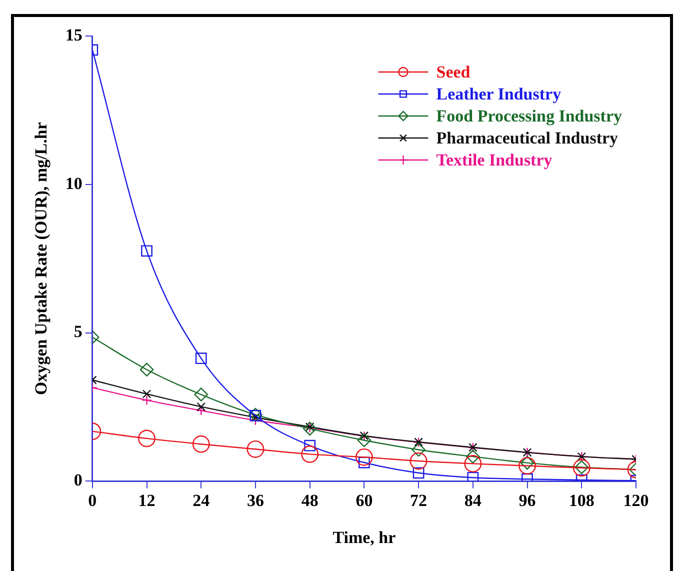  I want to click on x-tick-label: 12, so click(147, 500).